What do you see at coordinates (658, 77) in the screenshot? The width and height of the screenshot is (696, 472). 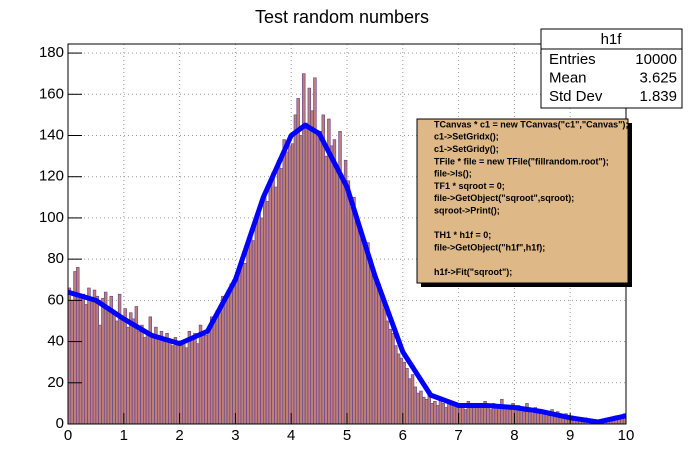 I see `stats-value: 3.625` at bounding box center [658, 77].